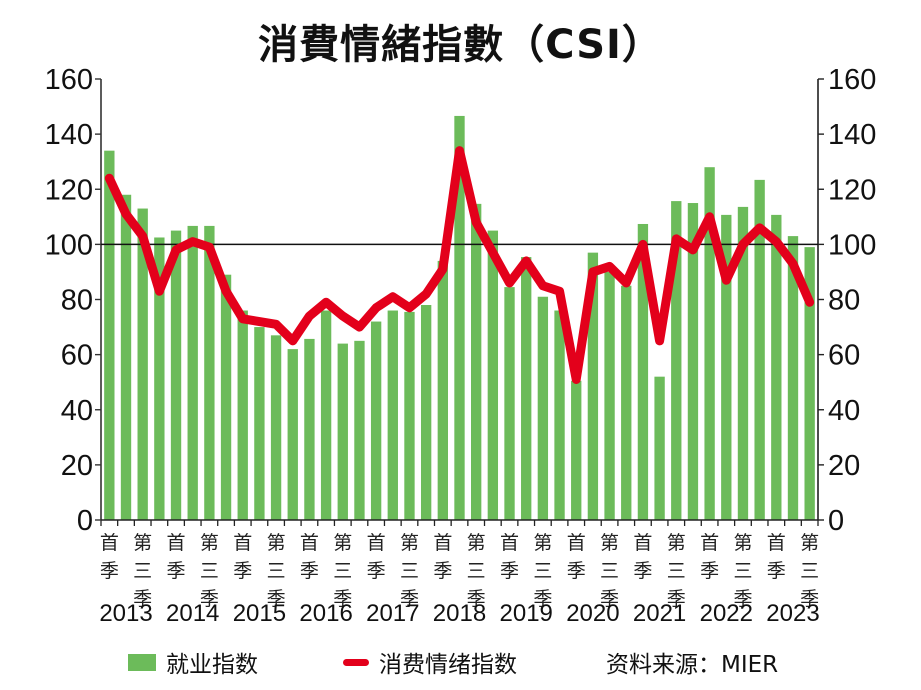 The width and height of the screenshot is (921, 690). I want to click on svg-text: 60, so click(844, 356).